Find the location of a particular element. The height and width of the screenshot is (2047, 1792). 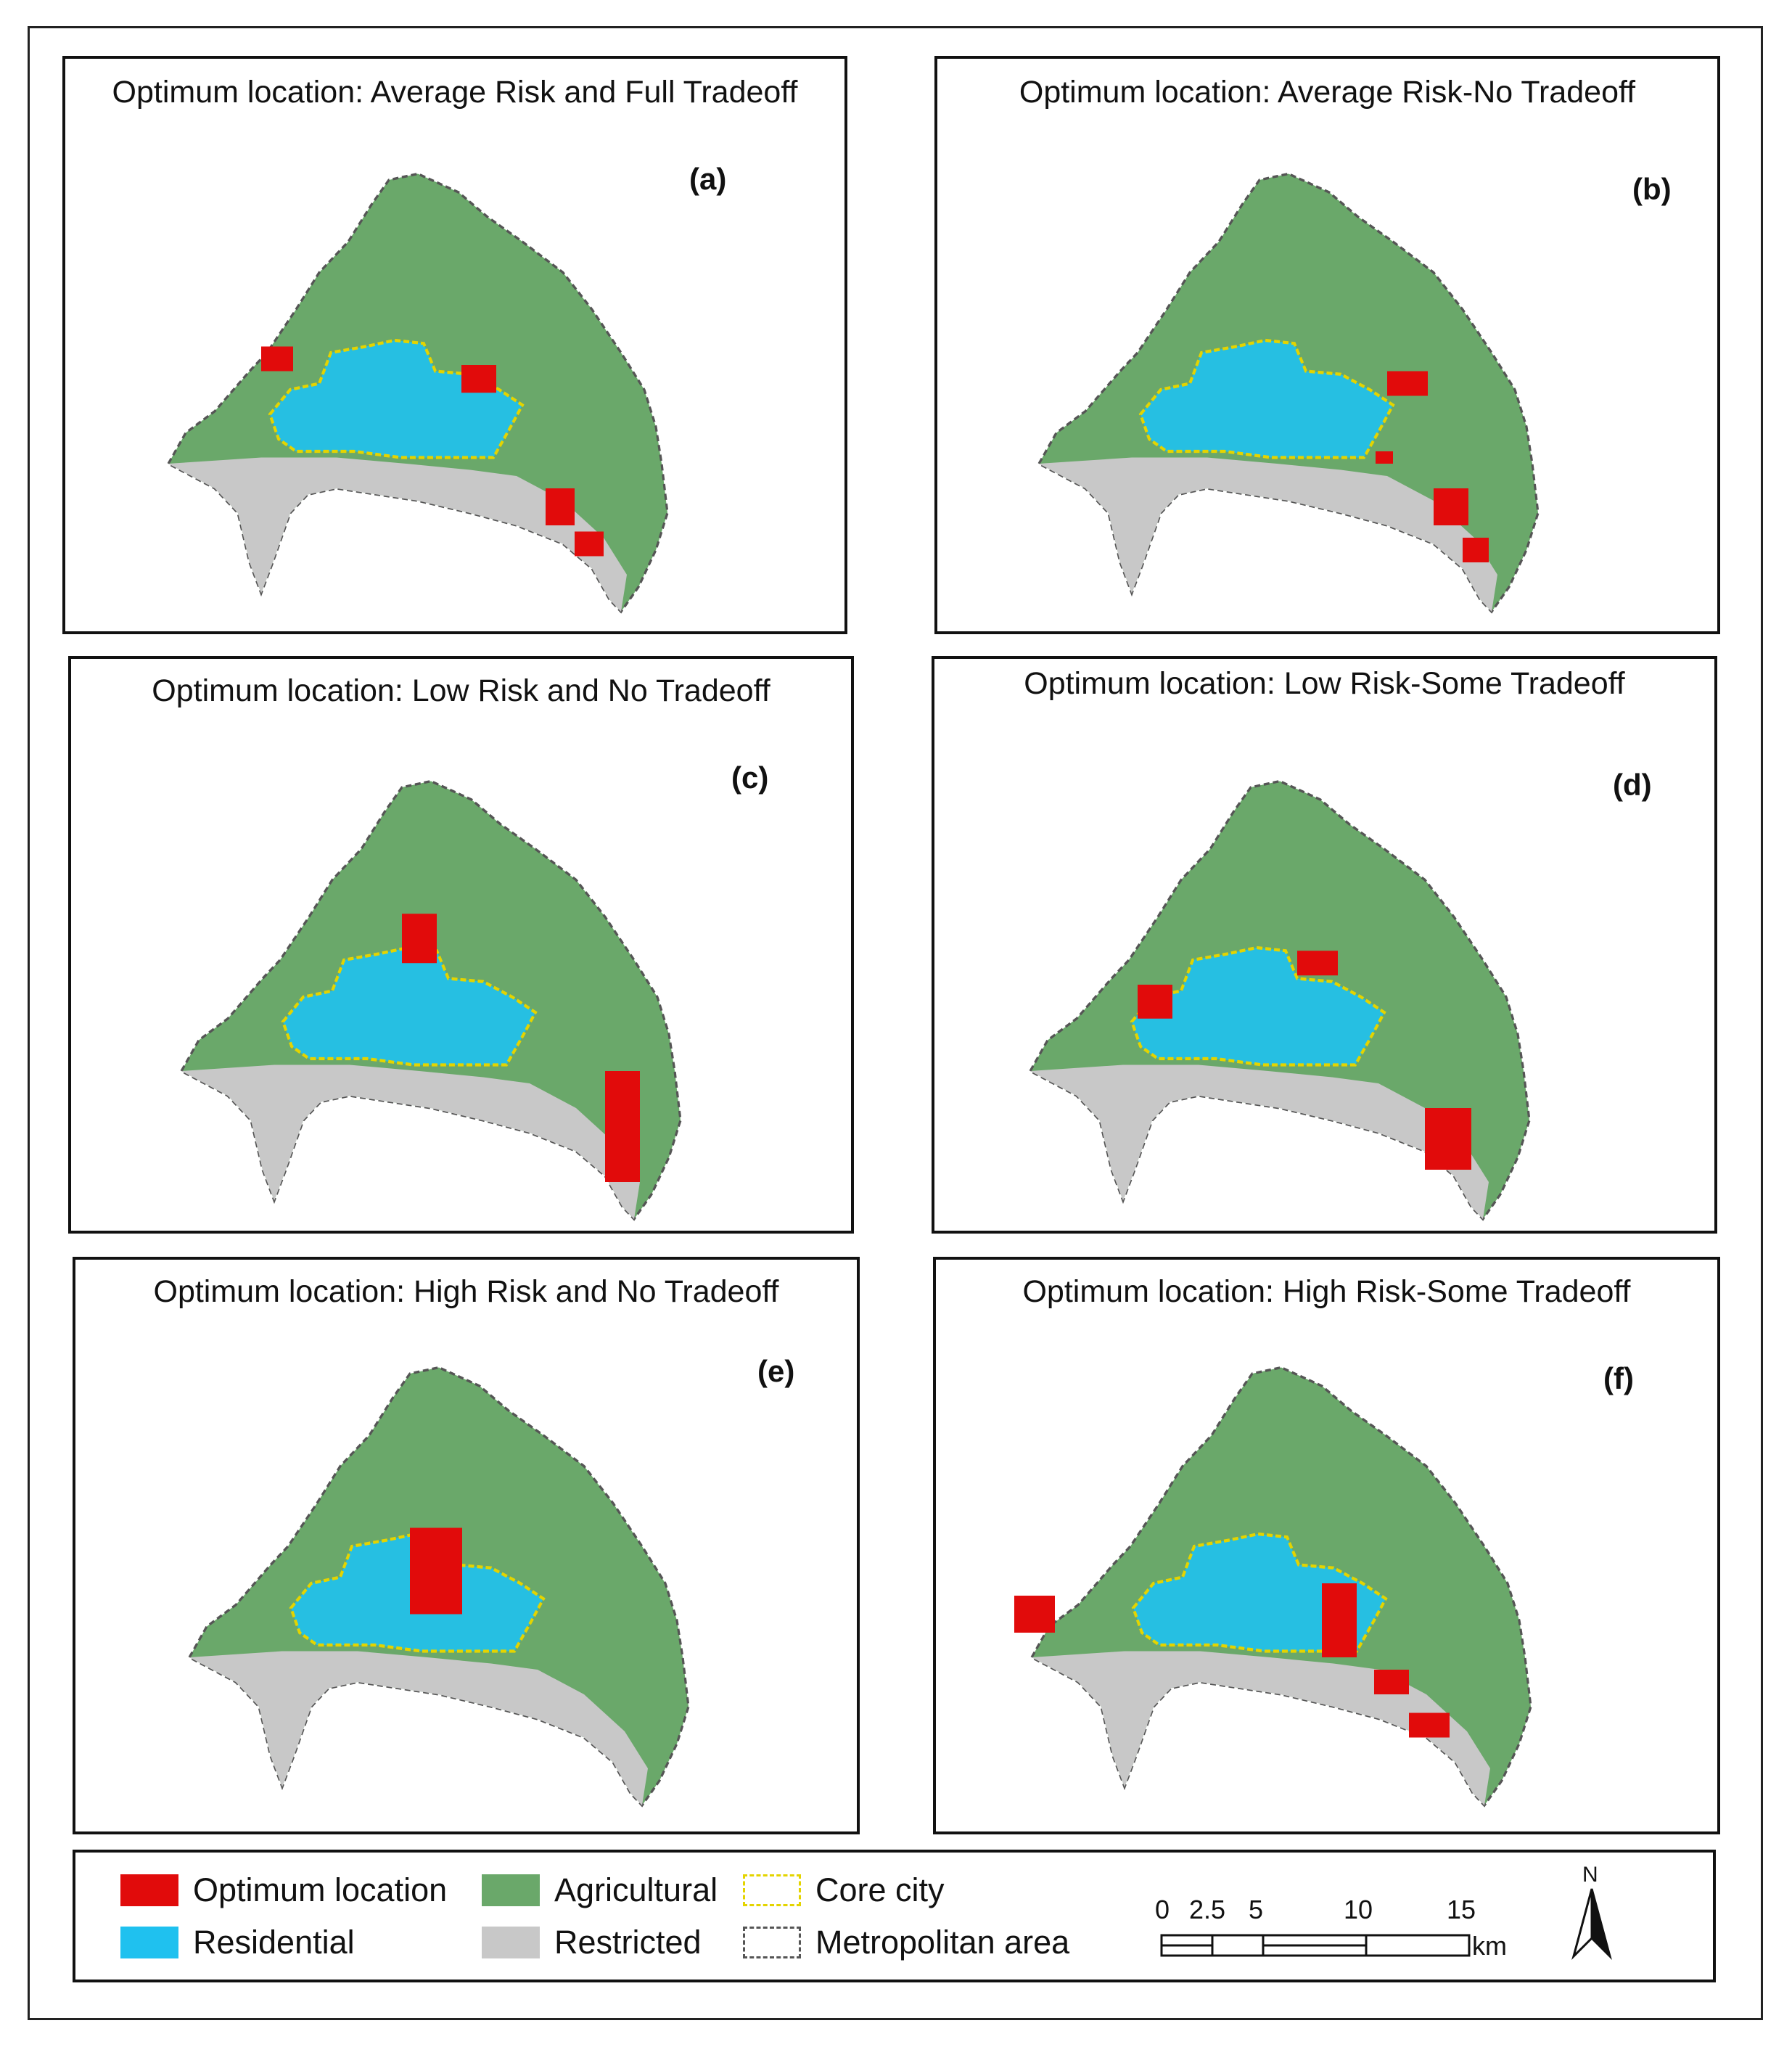

scale-tick-label: 2.5 is located at coordinates (1207, 1910).